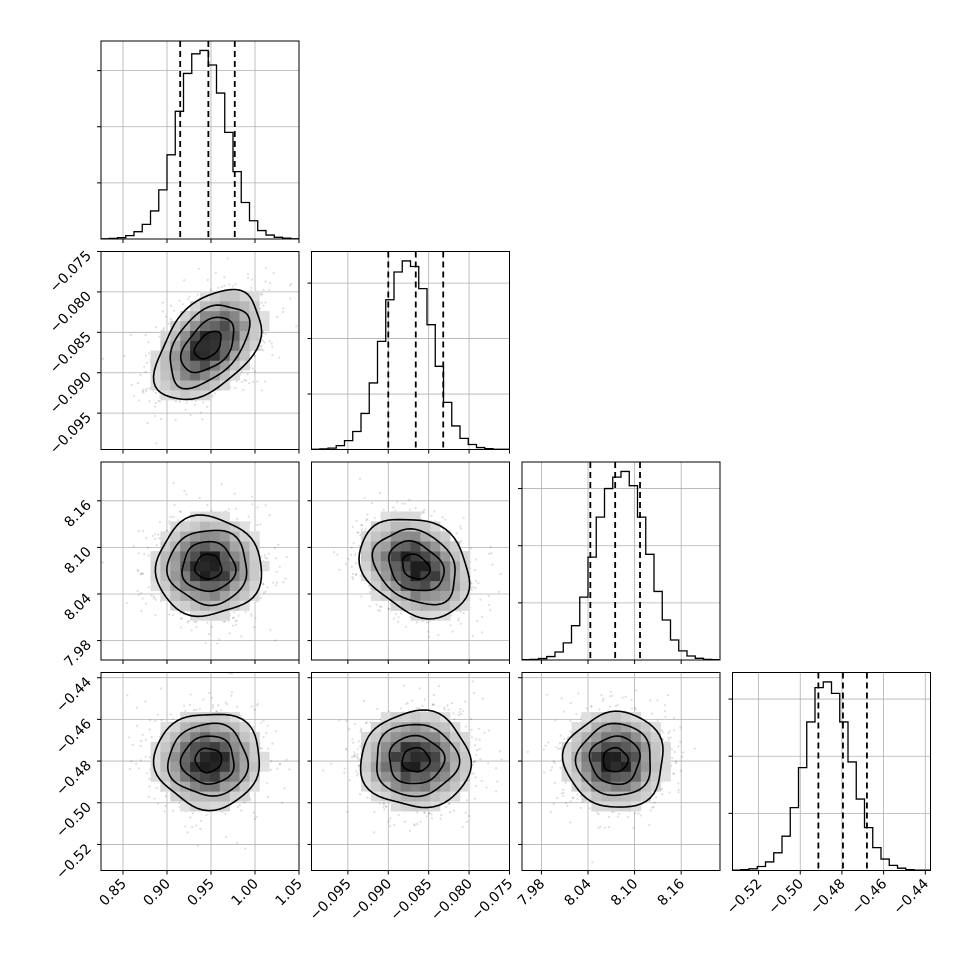  What do you see at coordinates (410, 771) in the screenshot?
I see `panel-content` at bounding box center [410, 771].